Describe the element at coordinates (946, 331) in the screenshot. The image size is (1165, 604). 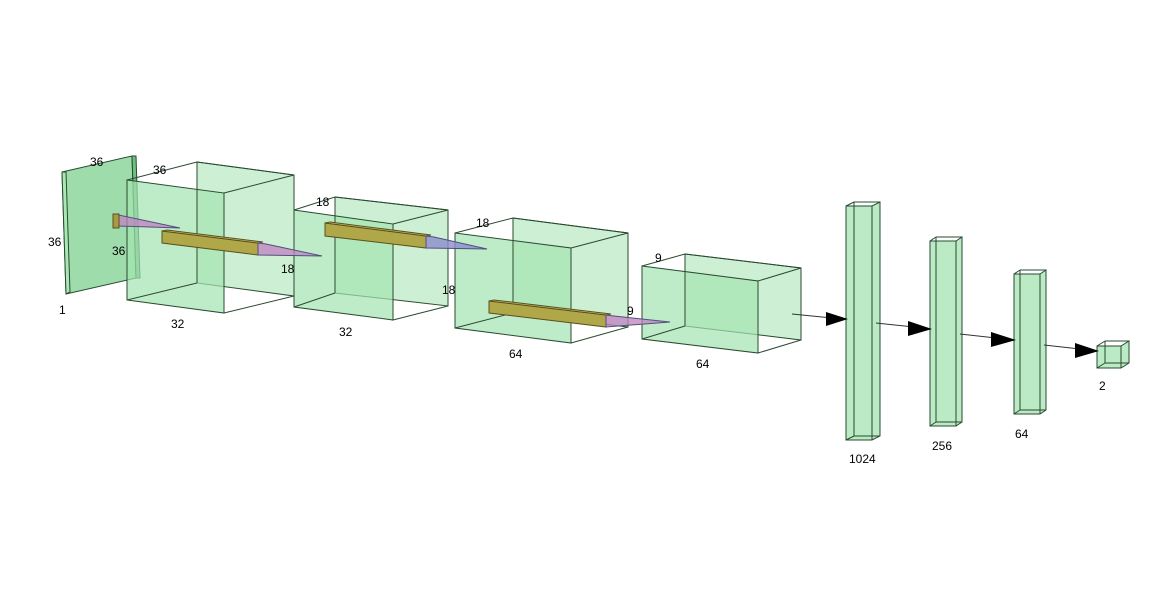
I see `dense256-bar` at that location.